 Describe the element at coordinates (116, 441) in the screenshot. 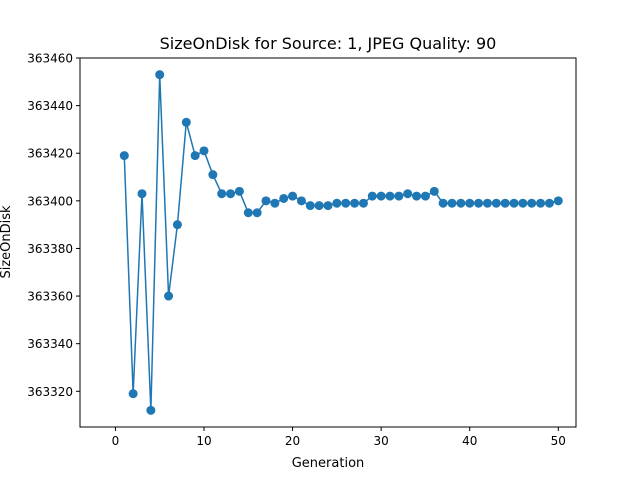

I see `x-tick-label: 0` at that location.